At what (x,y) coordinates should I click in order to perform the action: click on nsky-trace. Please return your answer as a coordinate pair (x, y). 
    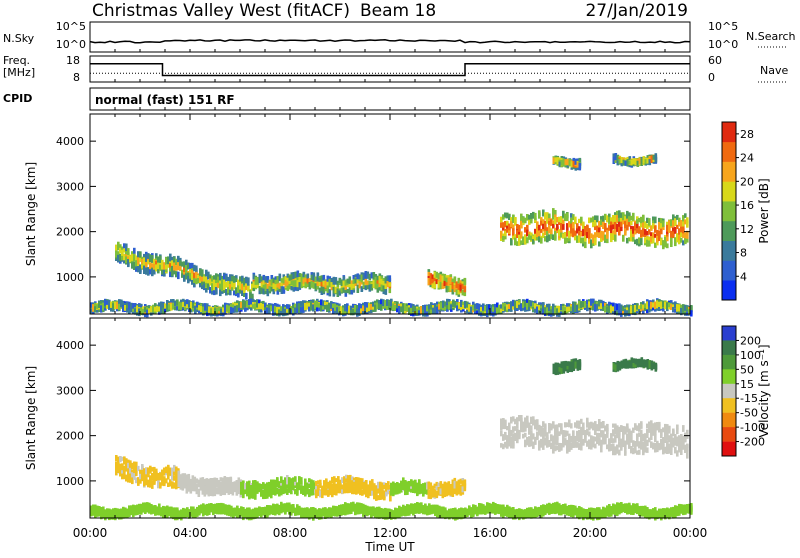
    Looking at the image, I should click on (390, 41).